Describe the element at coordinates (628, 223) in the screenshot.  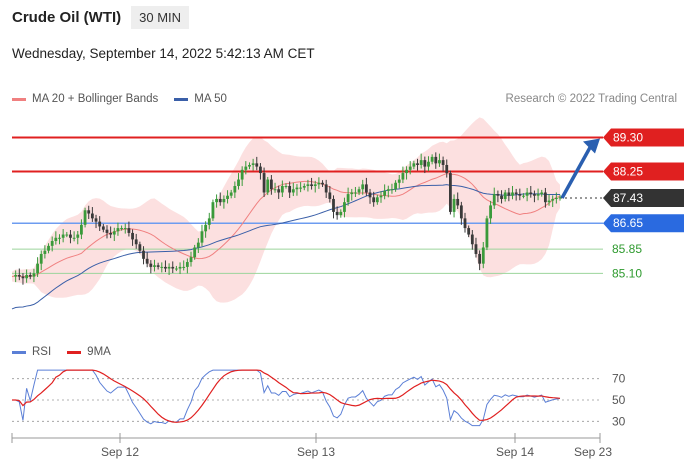
I see `level-label-86.65: 86.65` at that location.